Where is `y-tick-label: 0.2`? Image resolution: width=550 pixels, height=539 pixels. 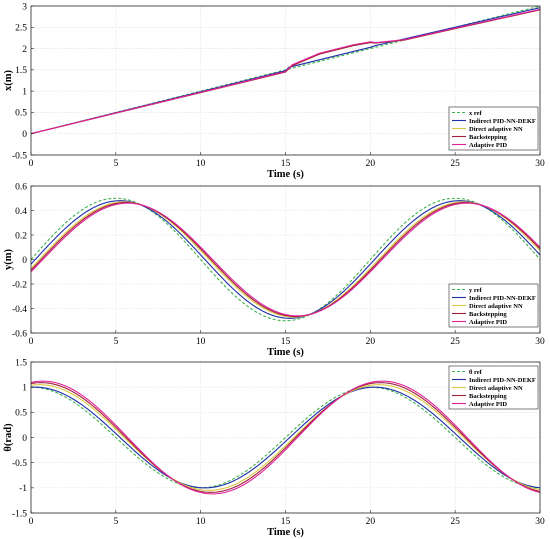
y-tick-label: 0.2 is located at coordinates (21, 236).